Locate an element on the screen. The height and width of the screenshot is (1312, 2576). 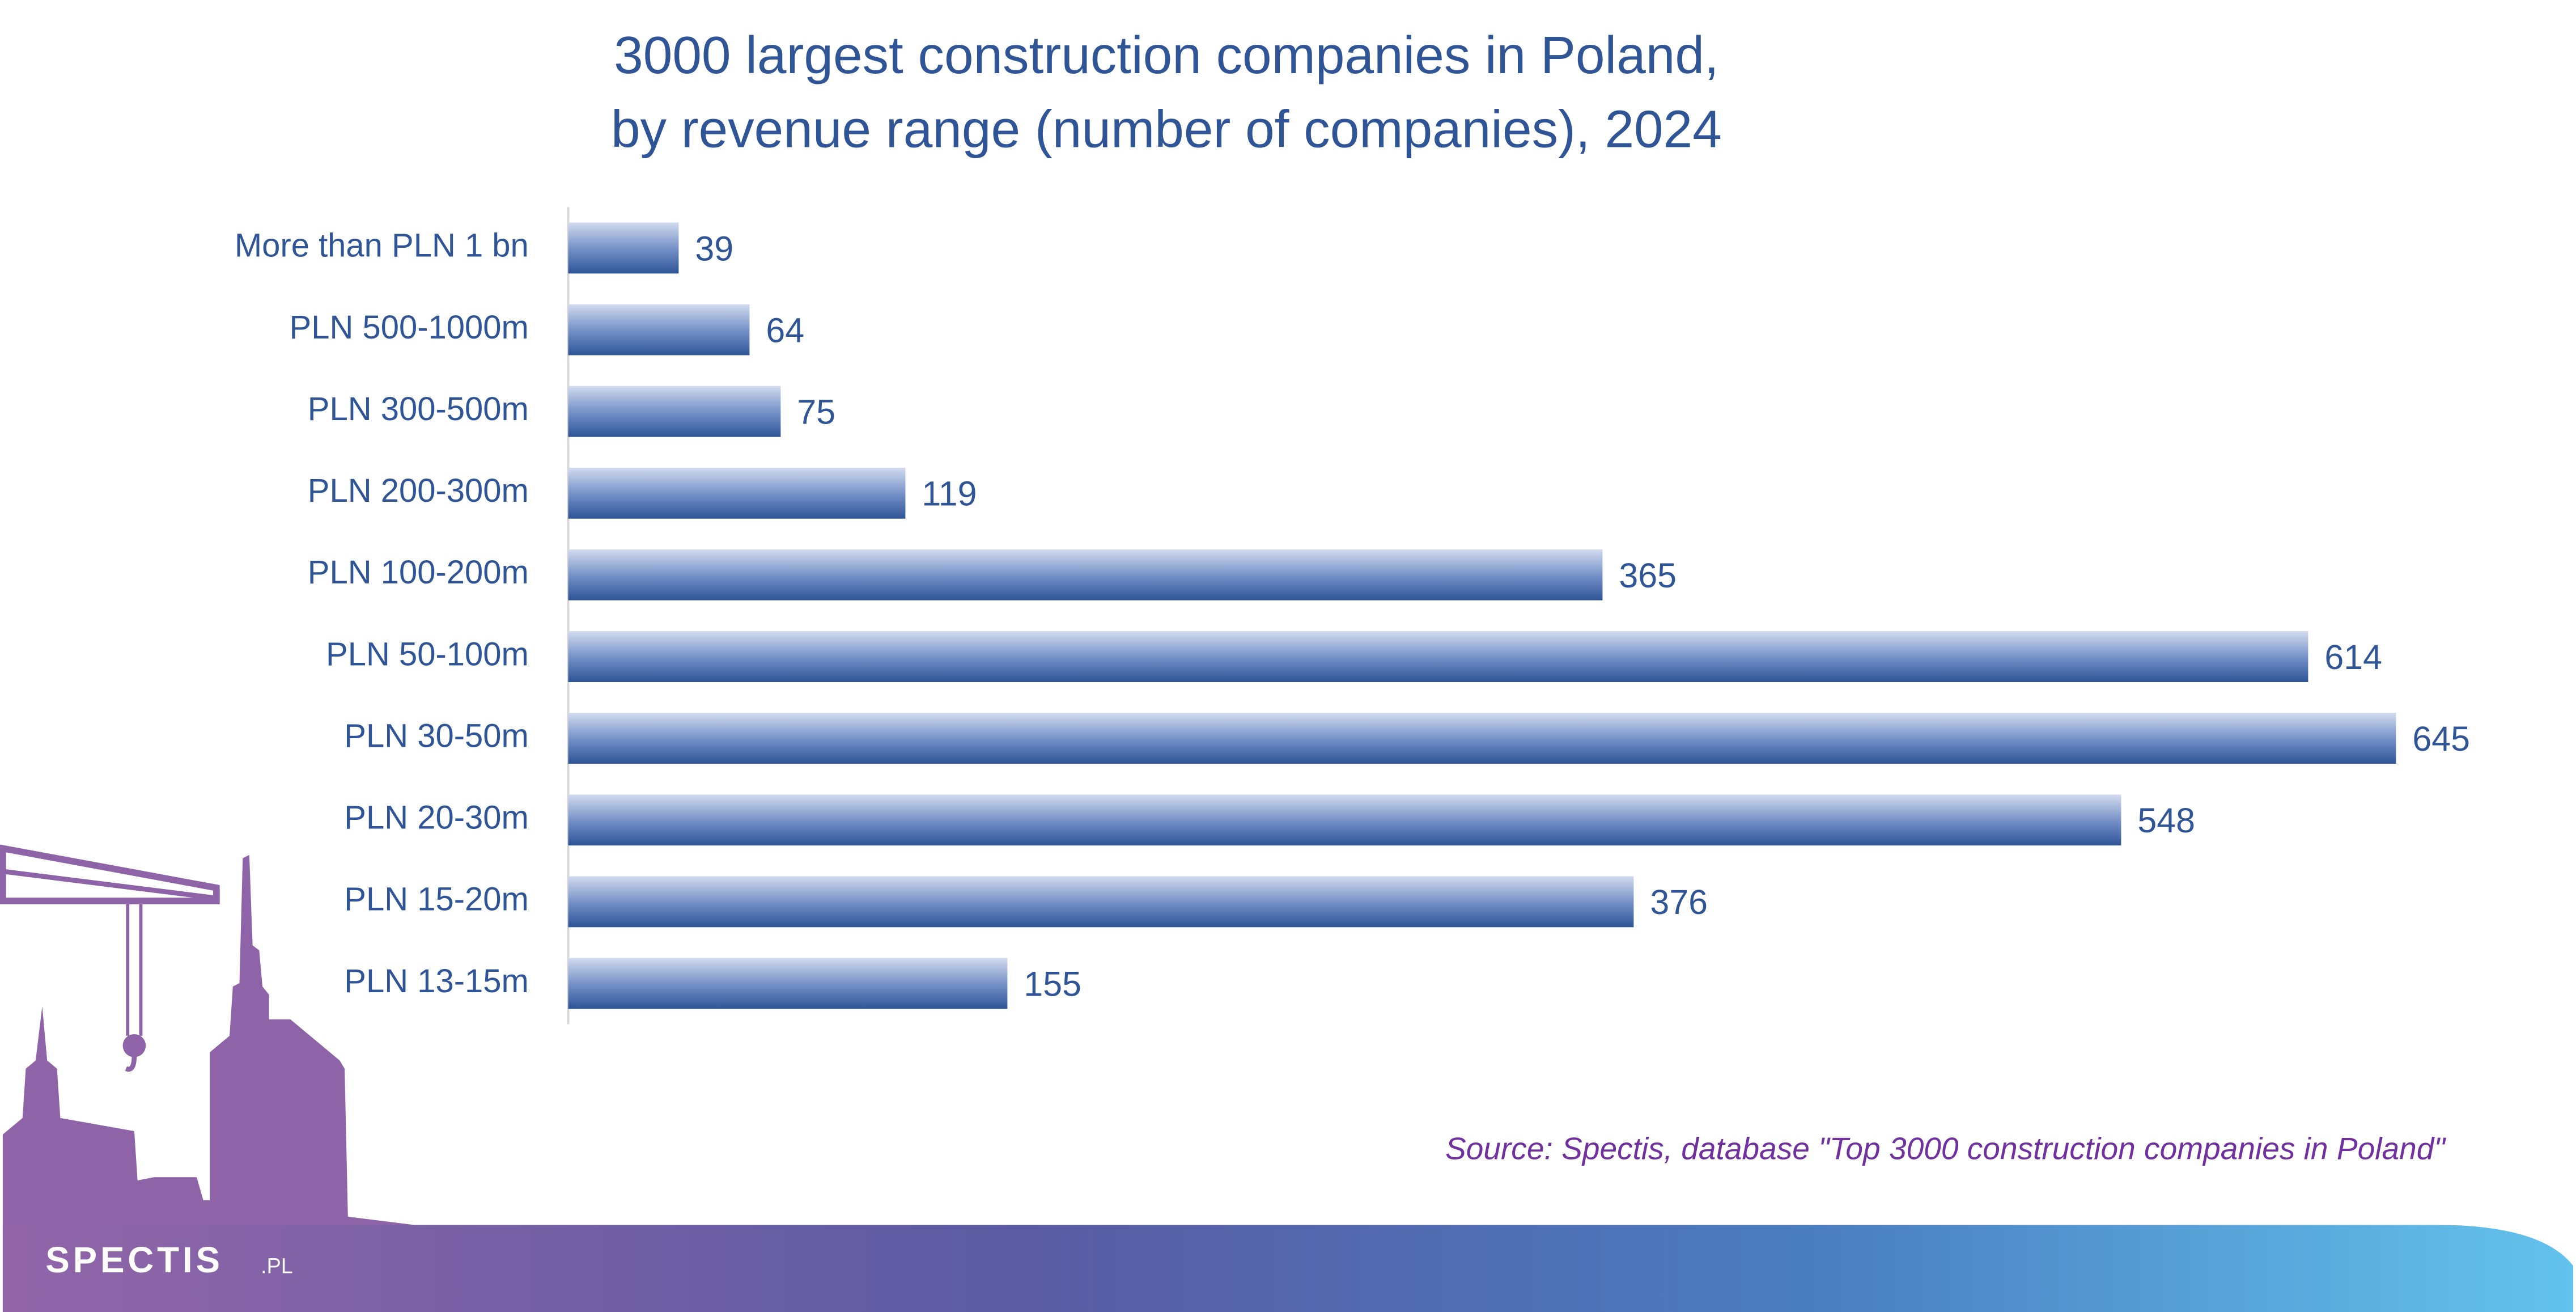
category-label: PLN 15-20m is located at coordinates (436, 900).